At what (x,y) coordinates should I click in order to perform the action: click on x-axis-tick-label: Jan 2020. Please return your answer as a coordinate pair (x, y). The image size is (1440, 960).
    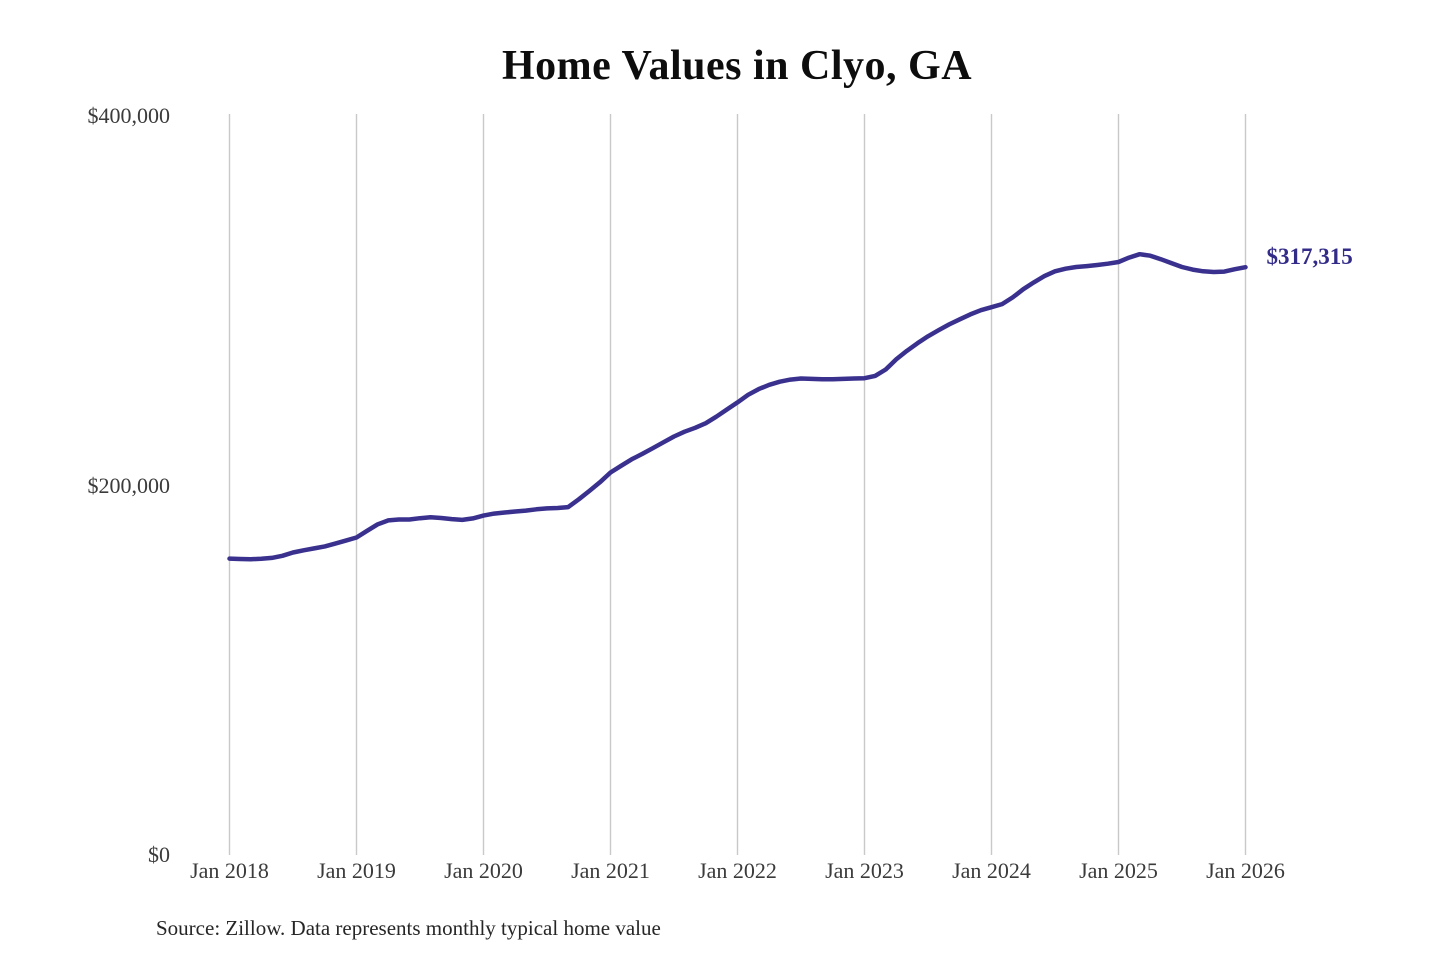
    Looking at the image, I should click on (483, 870).